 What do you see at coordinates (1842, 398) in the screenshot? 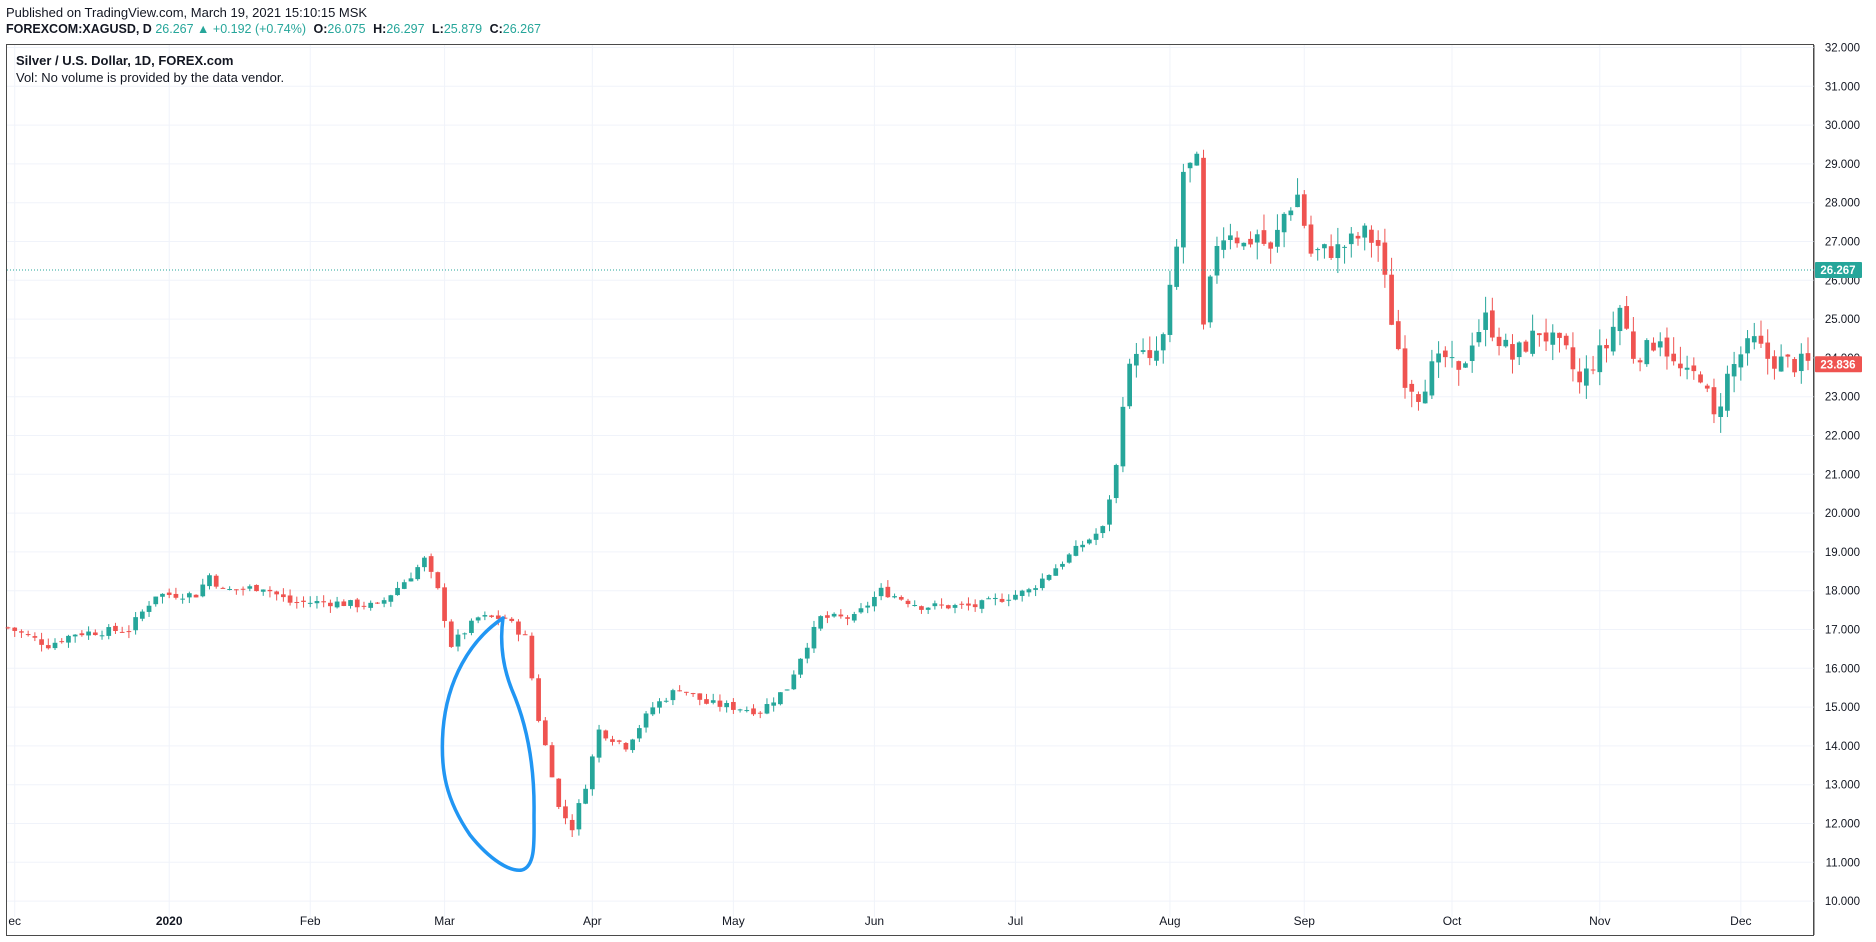
I see `y-tick-label: 23.000` at bounding box center [1842, 398].